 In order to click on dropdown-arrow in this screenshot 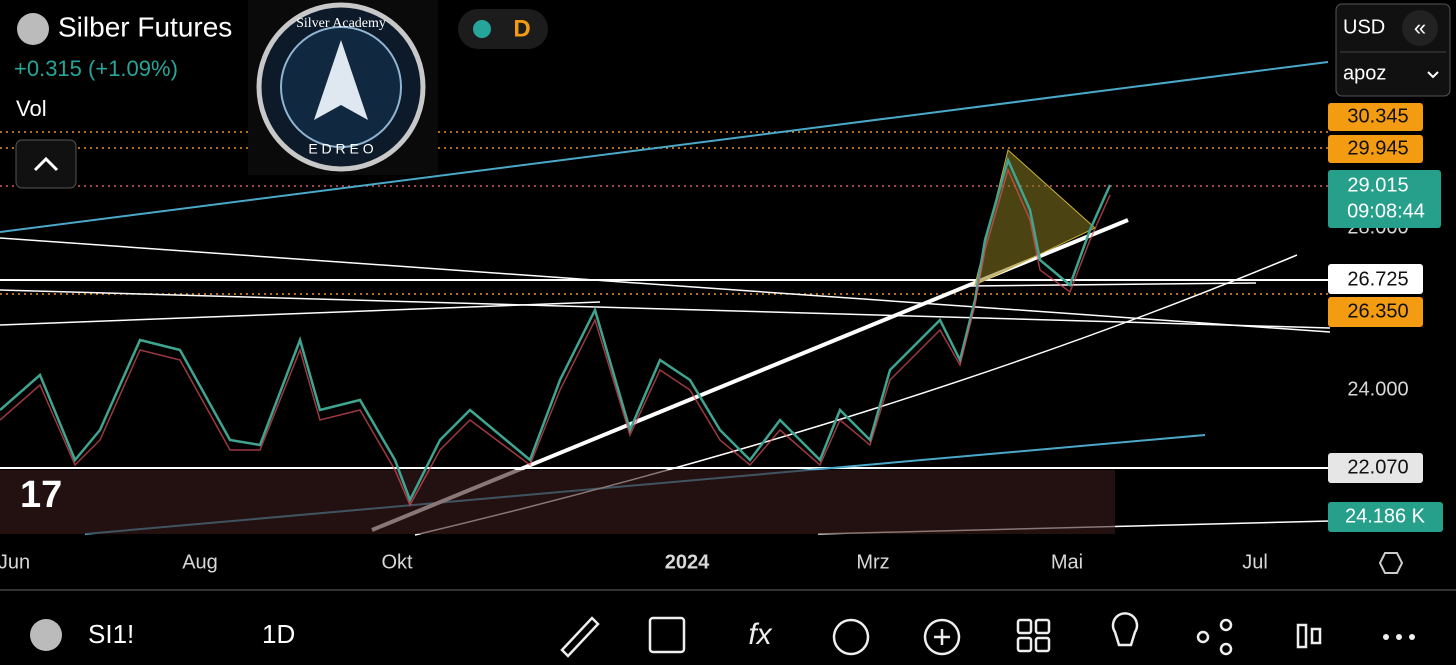, I will do `click(1433, 75)`.